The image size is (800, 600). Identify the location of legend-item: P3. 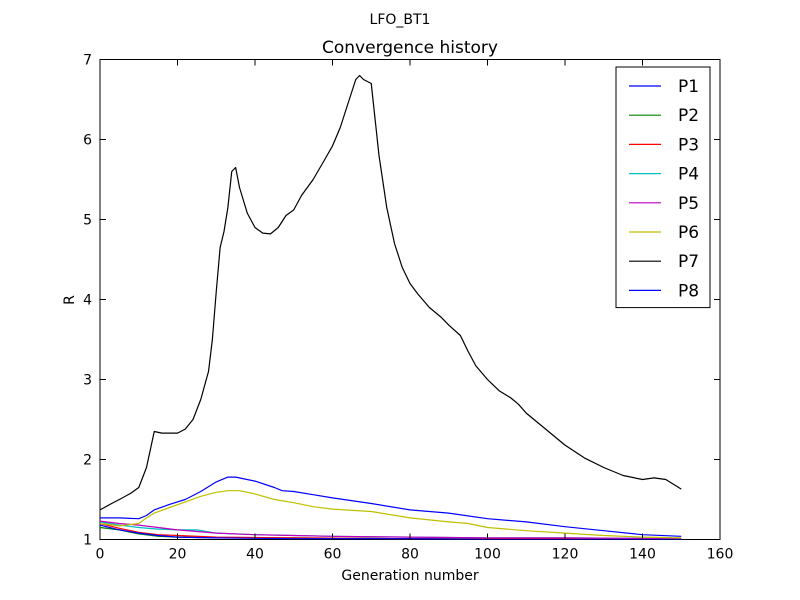
(664, 145).